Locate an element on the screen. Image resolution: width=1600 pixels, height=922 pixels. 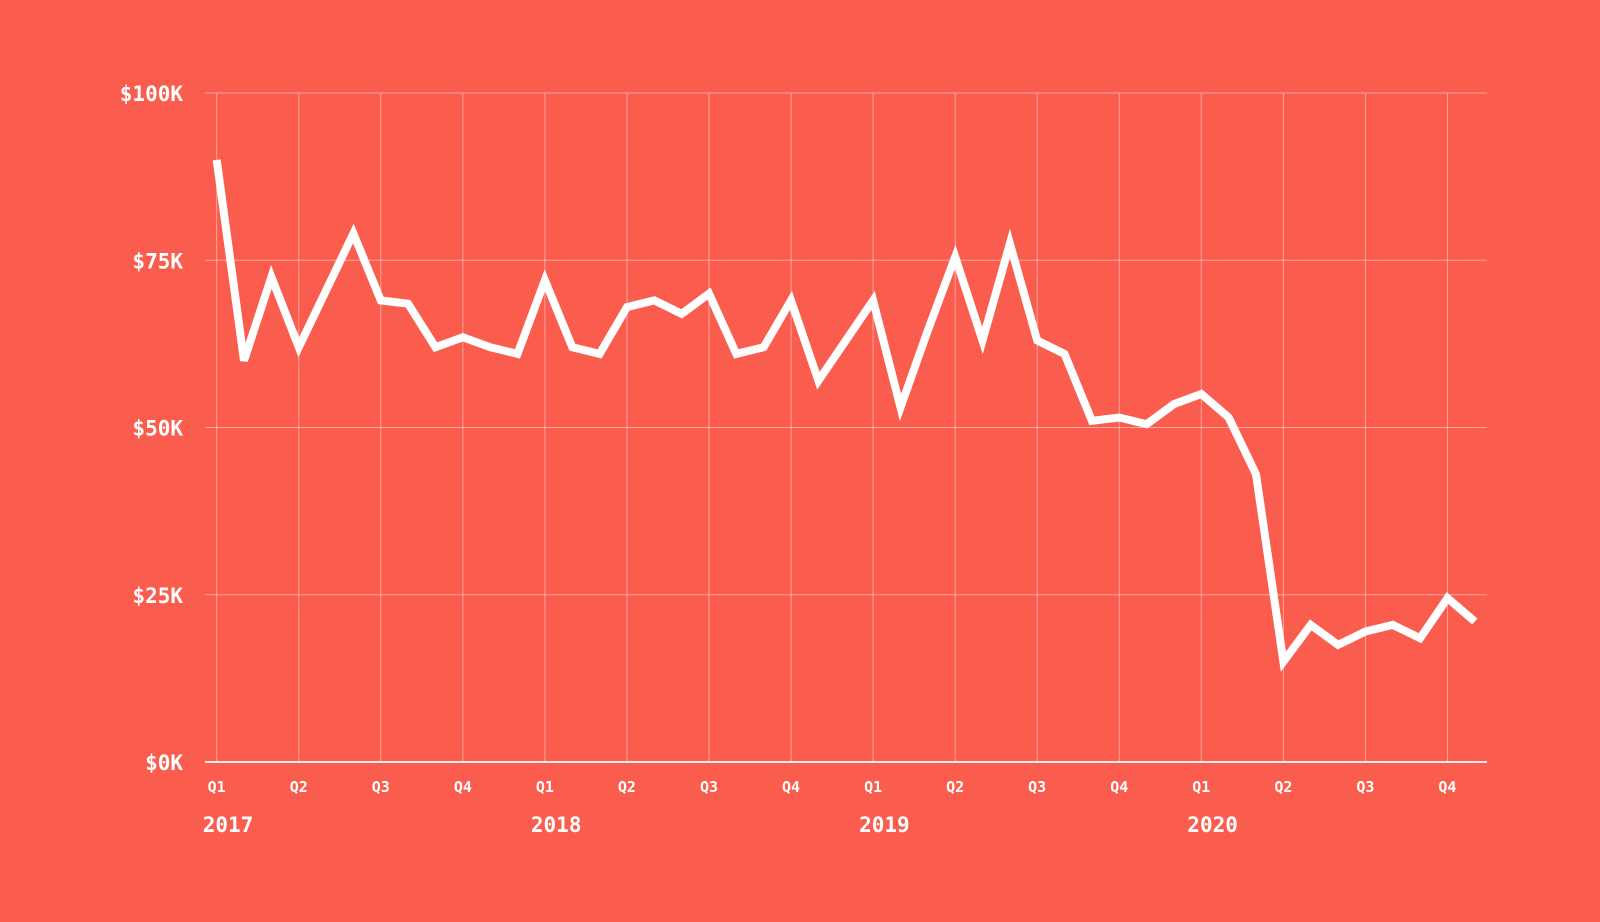
y-axis-tick-label: $0K is located at coordinates (164, 763).